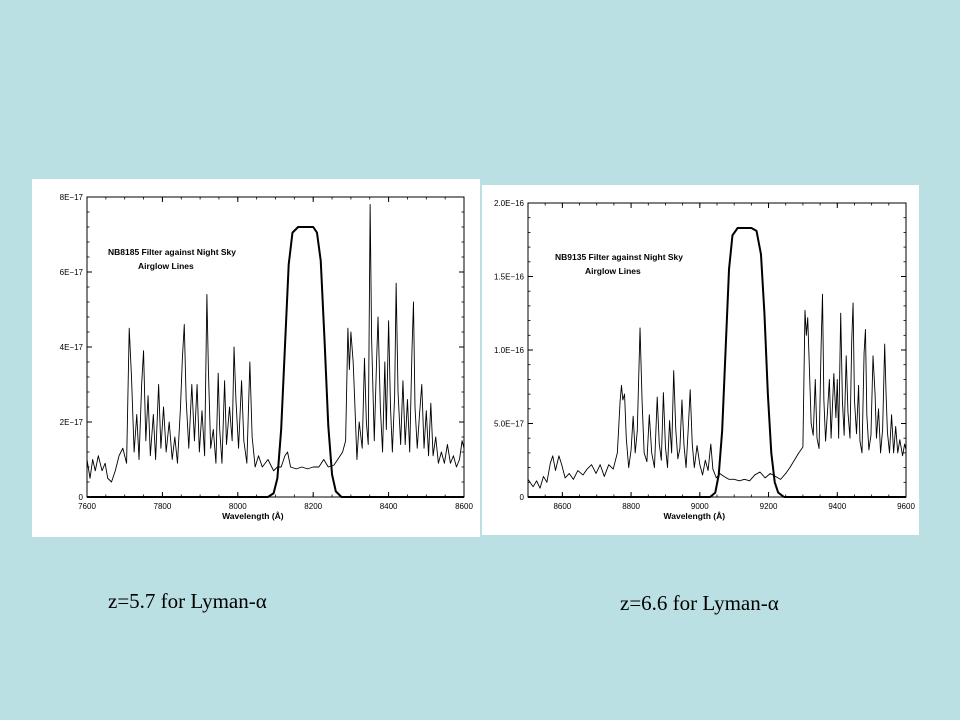 The height and width of the screenshot is (720, 960). Describe the element at coordinates (509, 350) in the screenshot. I see `right-ytick-label: 1.0E−16` at that location.